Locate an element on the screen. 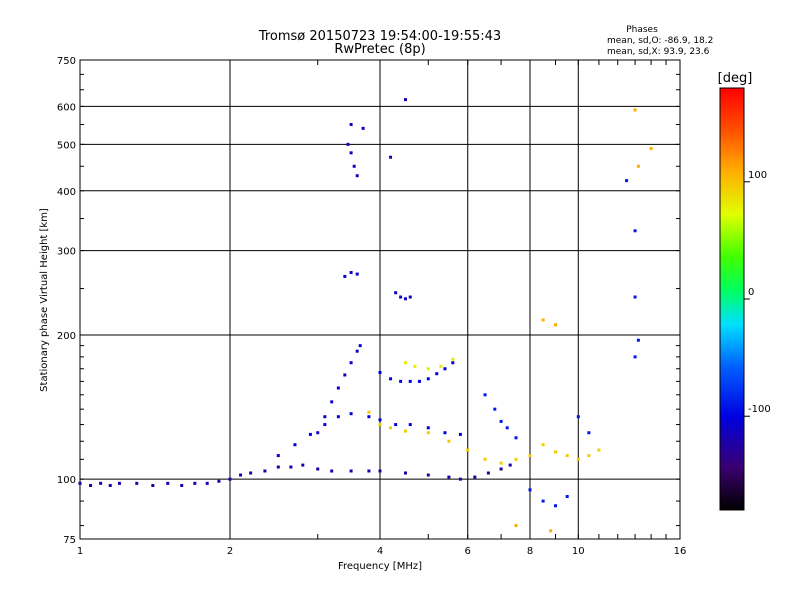  y-tick-label: 500 is located at coordinates (66, 145).